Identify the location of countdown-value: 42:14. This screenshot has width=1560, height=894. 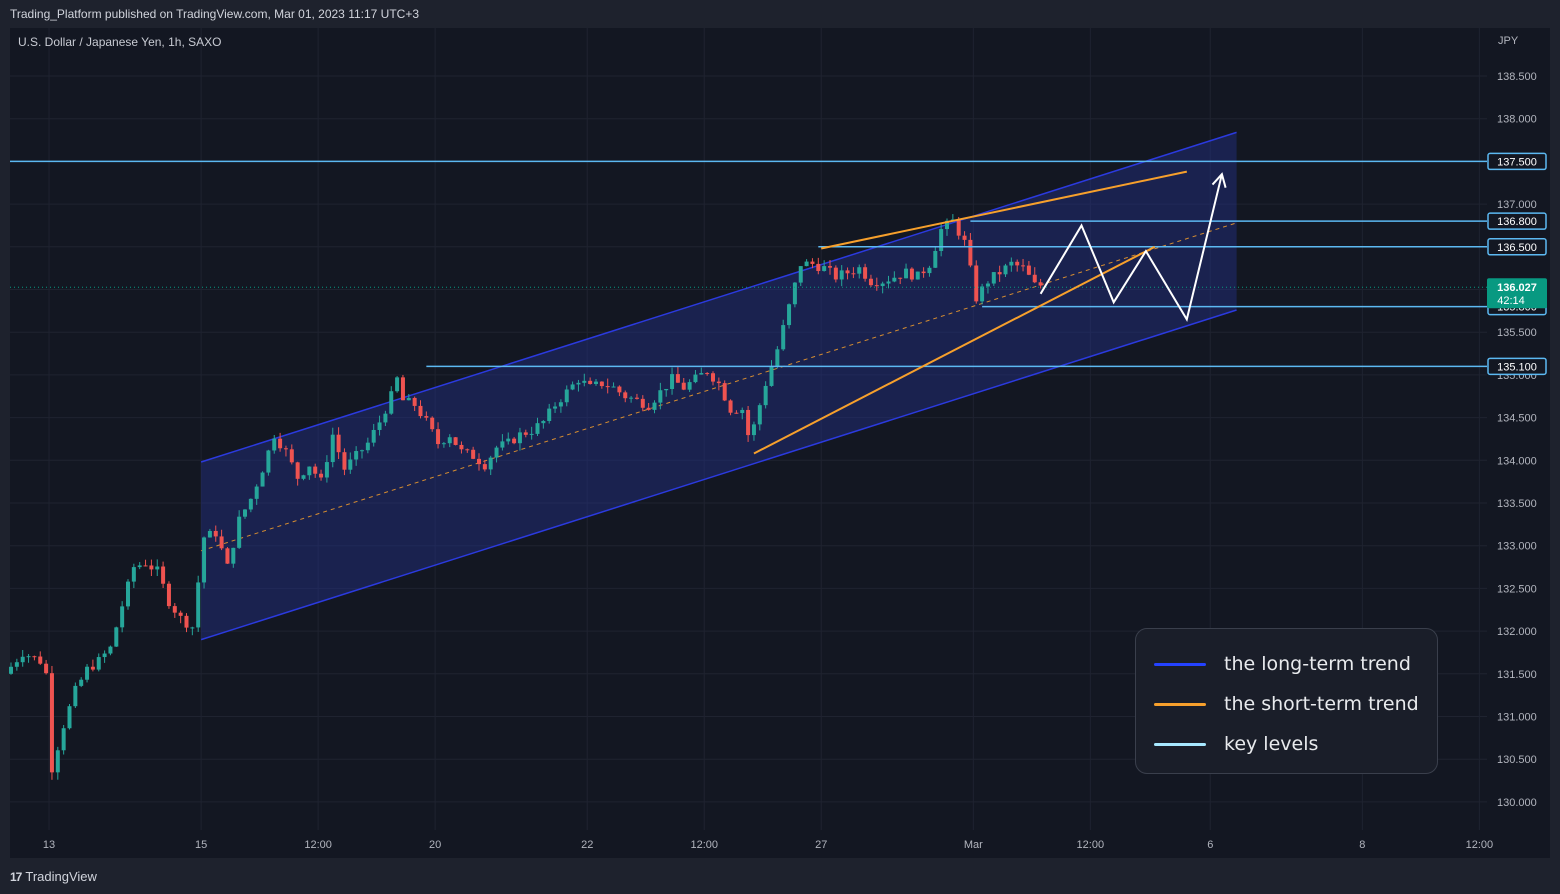
(1511, 301).